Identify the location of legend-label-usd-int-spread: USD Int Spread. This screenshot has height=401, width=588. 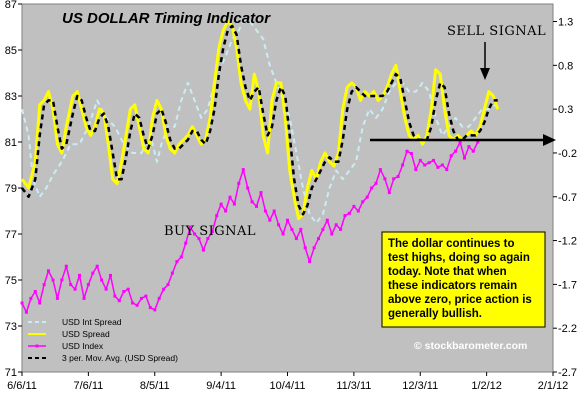
(92, 322).